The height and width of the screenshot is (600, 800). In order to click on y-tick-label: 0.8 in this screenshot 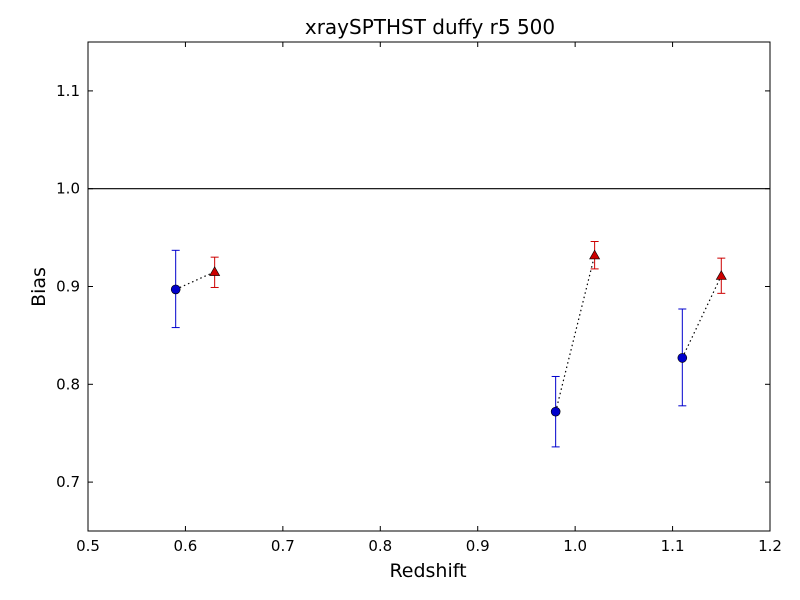, I will do `click(68, 384)`.